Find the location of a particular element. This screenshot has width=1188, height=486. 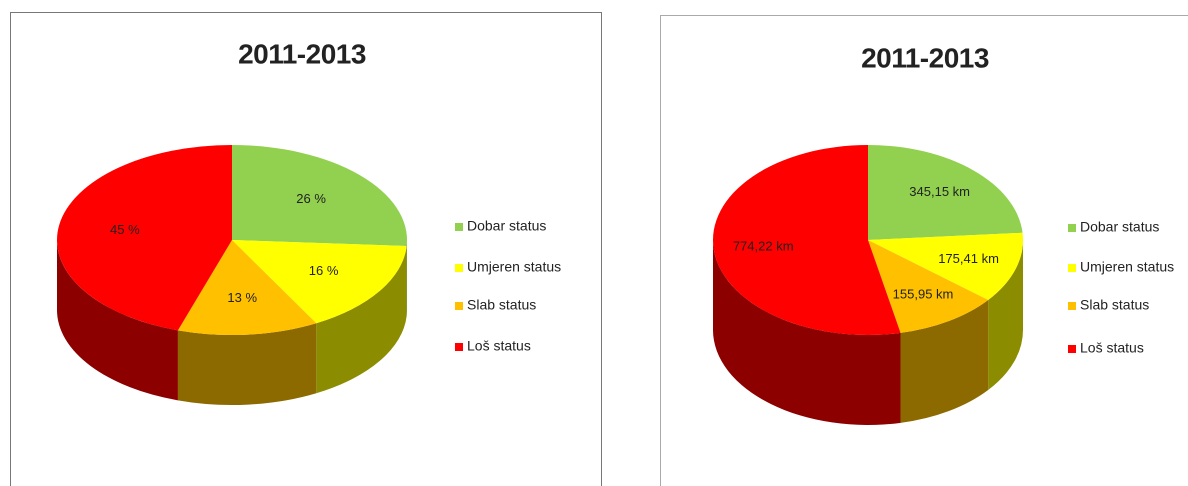

data-label: 155,95 km is located at coordinates (923, 294).